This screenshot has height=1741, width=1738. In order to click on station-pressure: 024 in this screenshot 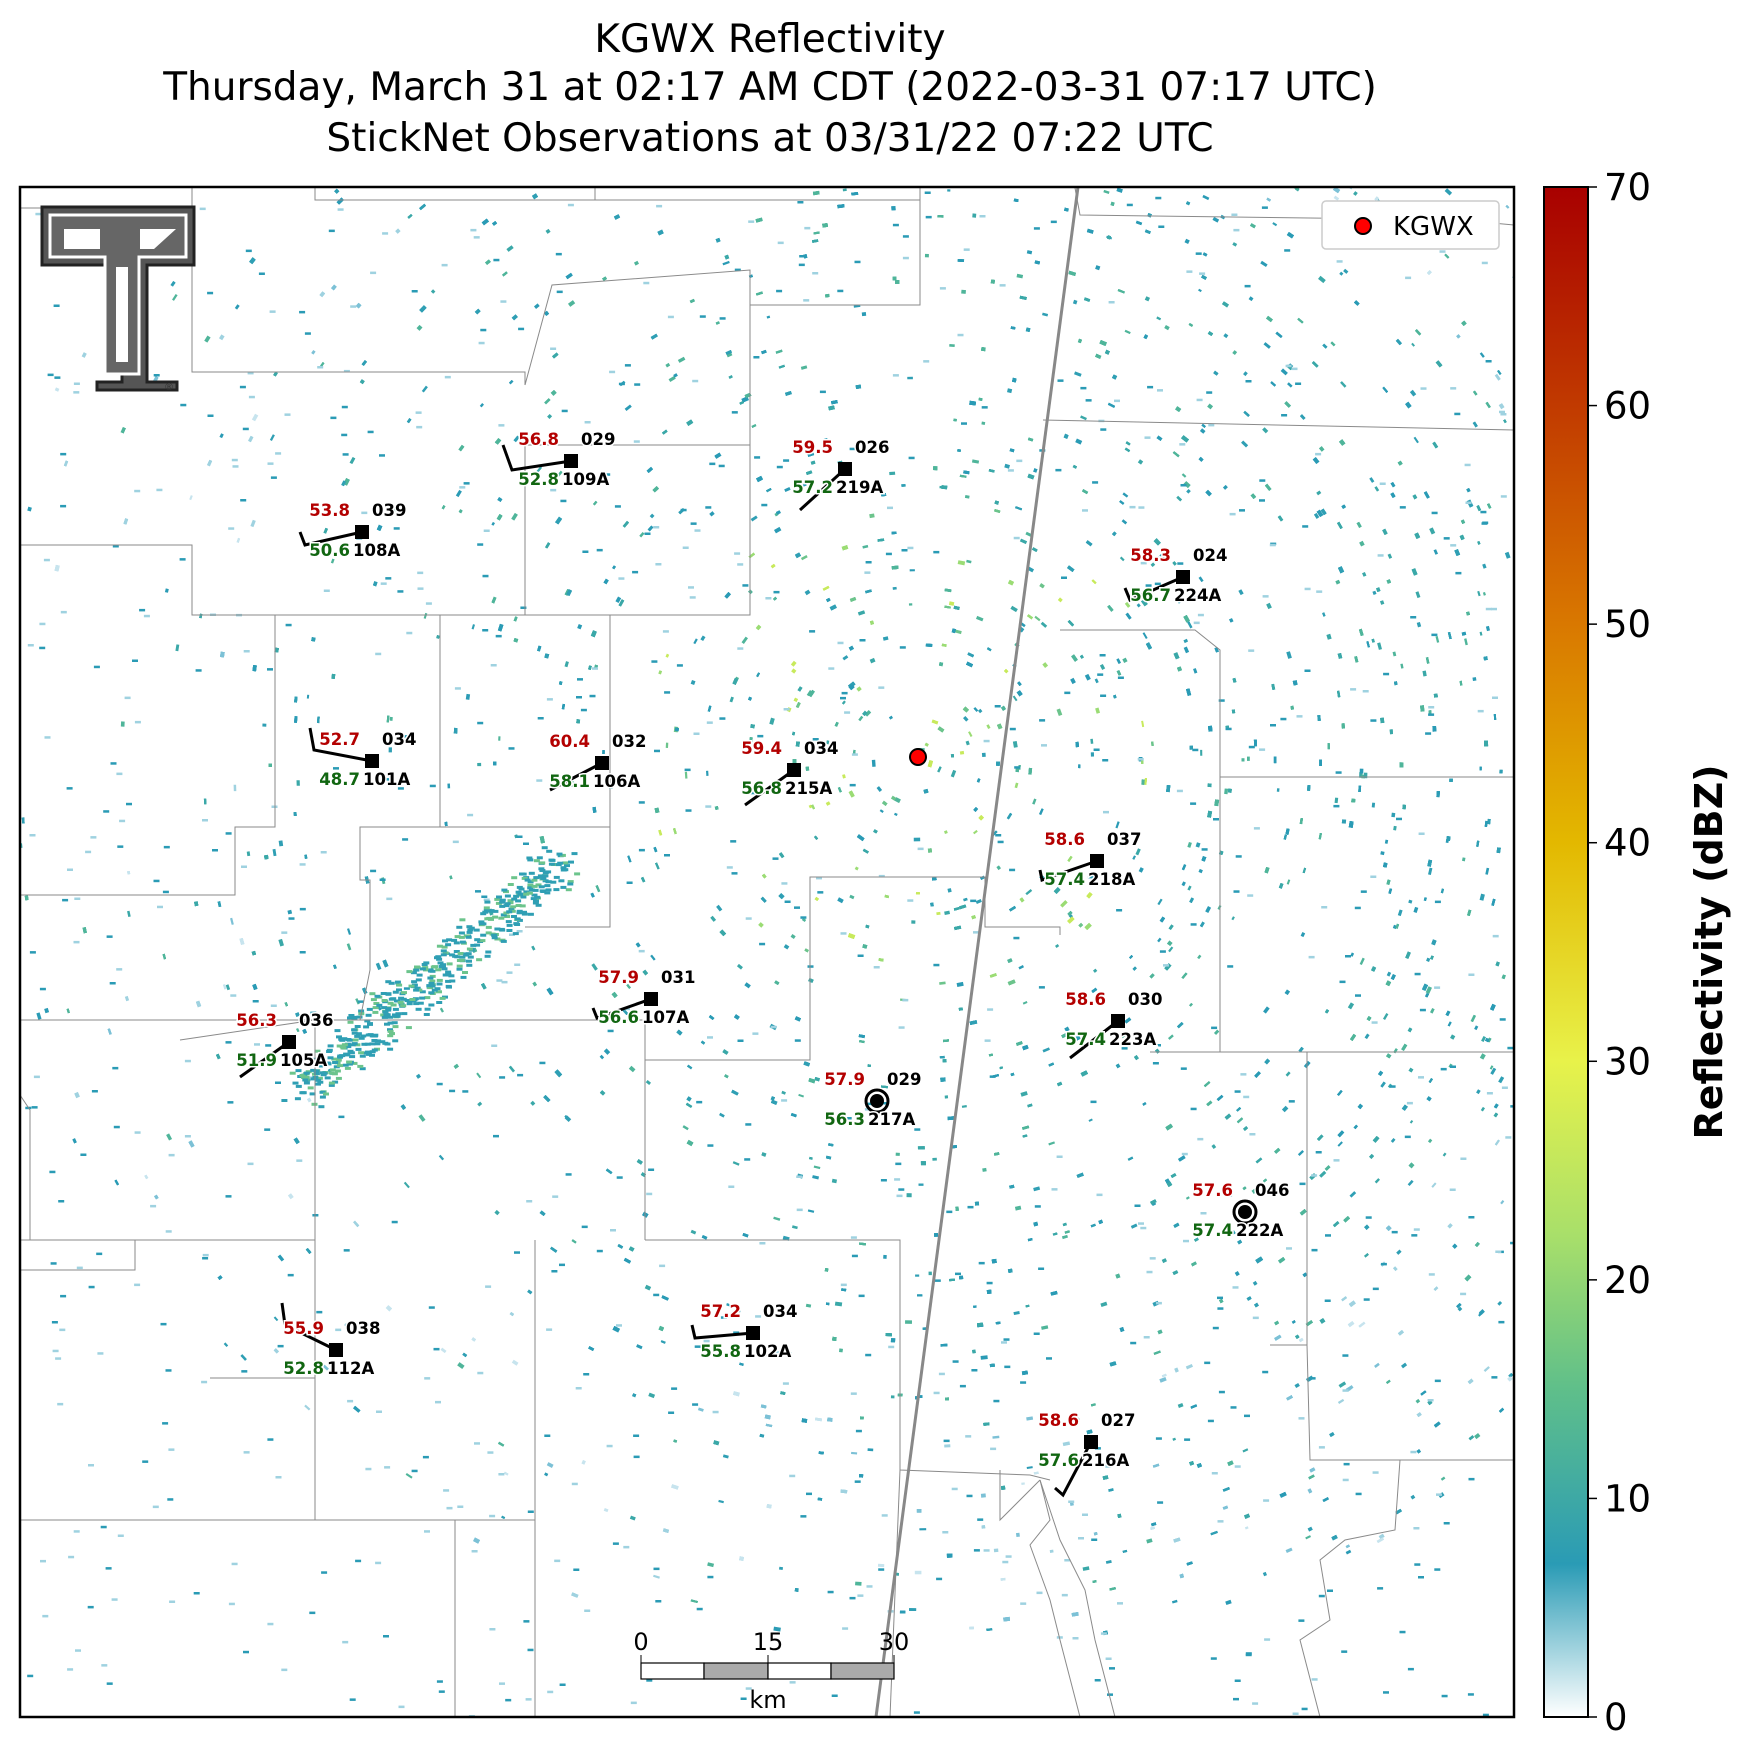, I will do `click(1210, 555)`.